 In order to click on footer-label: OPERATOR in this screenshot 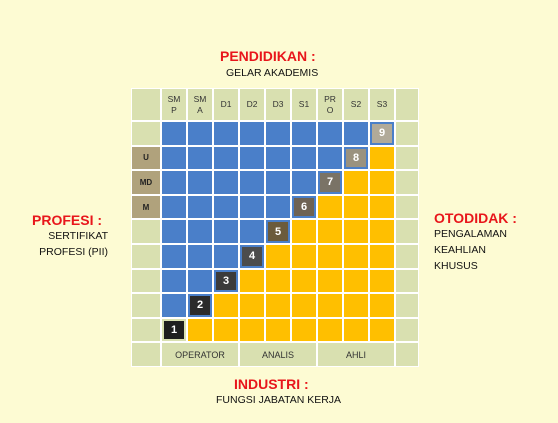, I will do `click(200, 355)`.